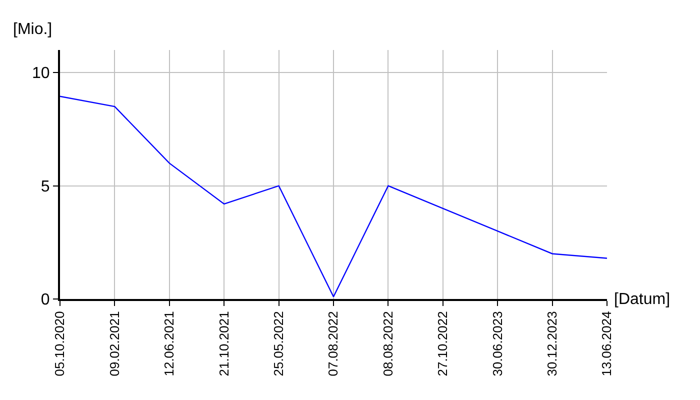 This screenshot has height=400, width=700. What do you see at coordinates (606, 343) in the screenshot?
I see `x-tick-label: 13.06.2024` at bounding box center [606, 343].